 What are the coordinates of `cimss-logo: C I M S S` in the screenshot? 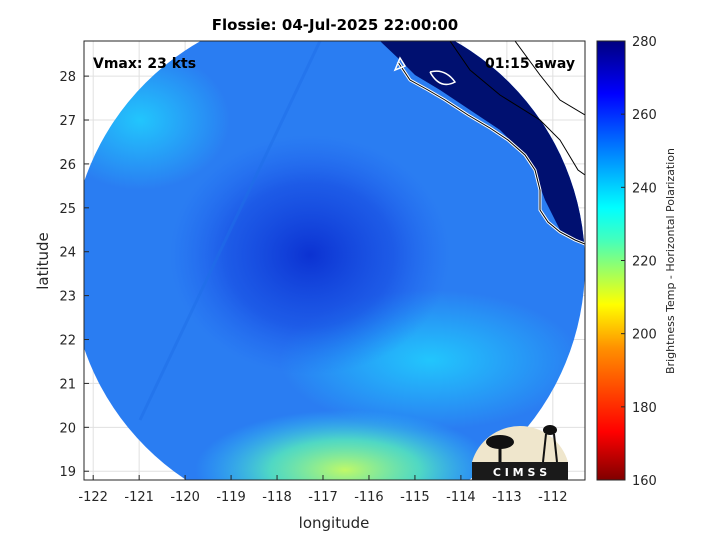 It's located at (520, 452).